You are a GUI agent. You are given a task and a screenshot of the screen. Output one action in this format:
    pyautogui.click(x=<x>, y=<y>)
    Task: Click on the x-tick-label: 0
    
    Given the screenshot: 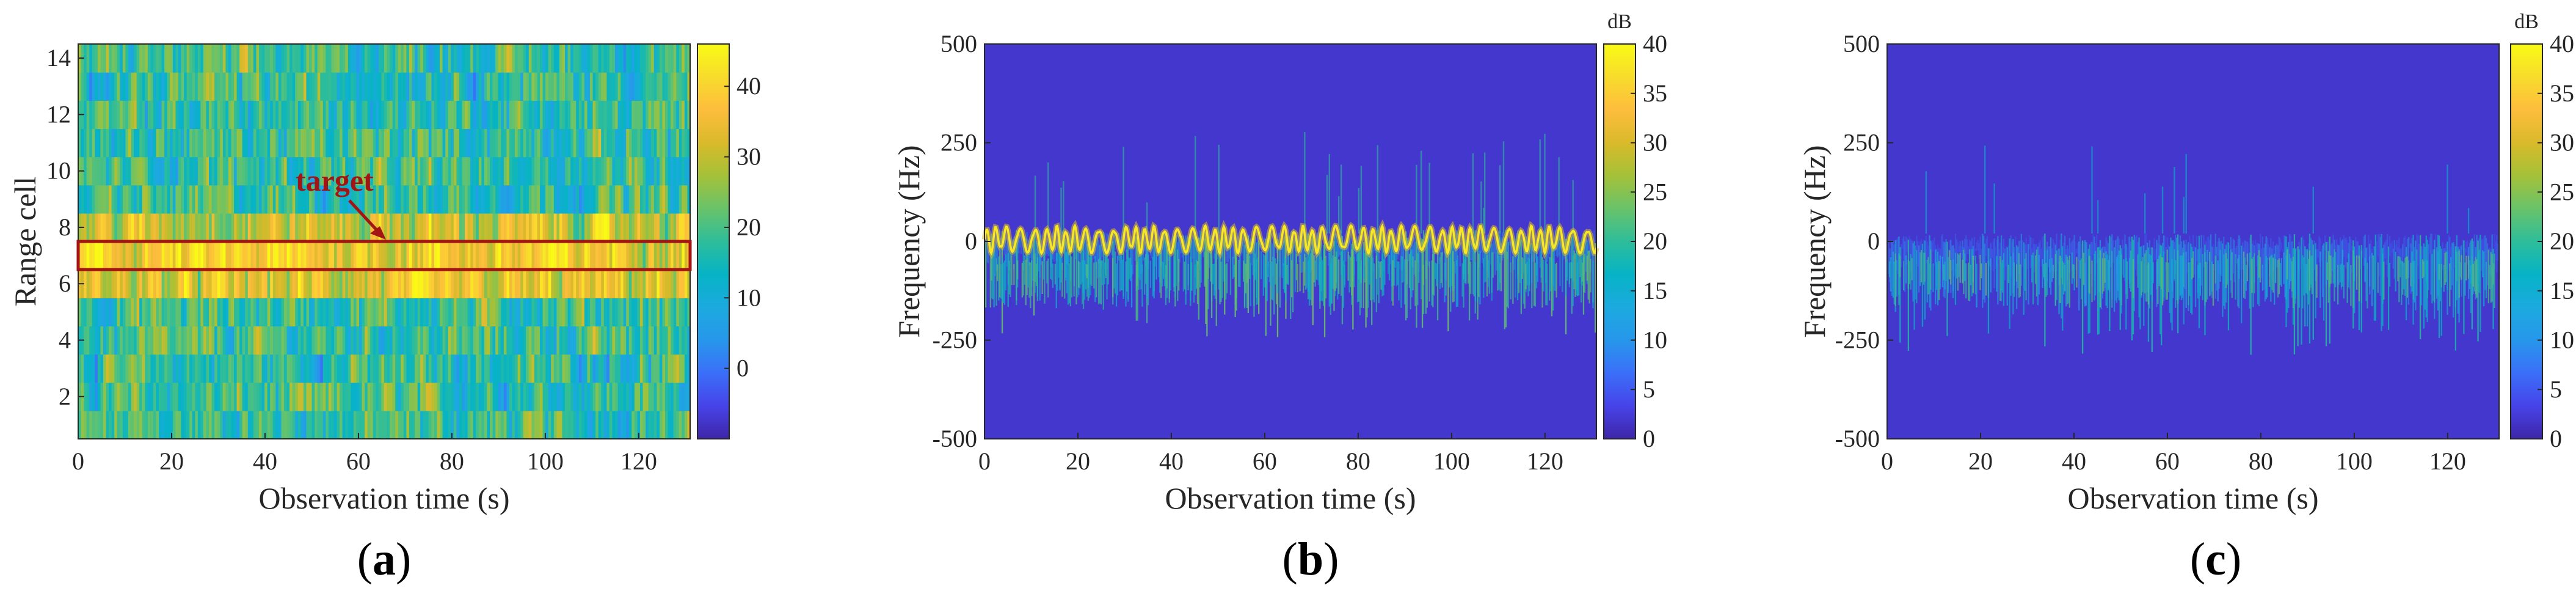 What is the action you would take?
    pyautogui.click(x=78, y=461)
    